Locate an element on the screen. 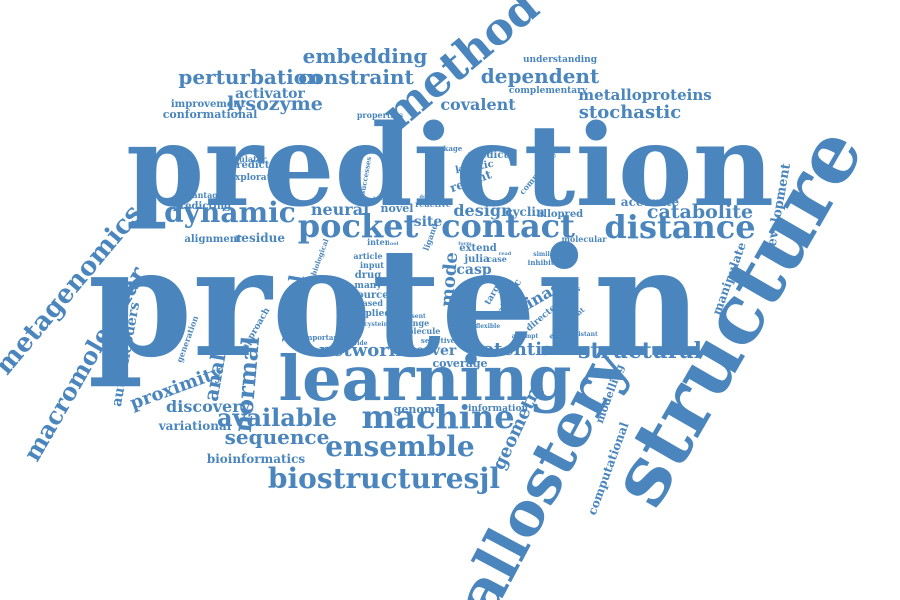 This screenshot has width=900, height=600. word-drug: drug is located at coordinates (368, 275).